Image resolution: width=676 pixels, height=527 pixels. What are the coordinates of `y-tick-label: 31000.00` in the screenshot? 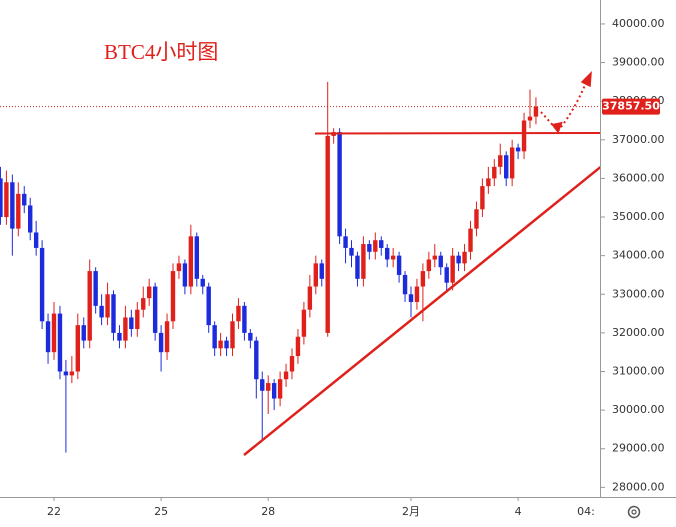 It's located at (638, 370).